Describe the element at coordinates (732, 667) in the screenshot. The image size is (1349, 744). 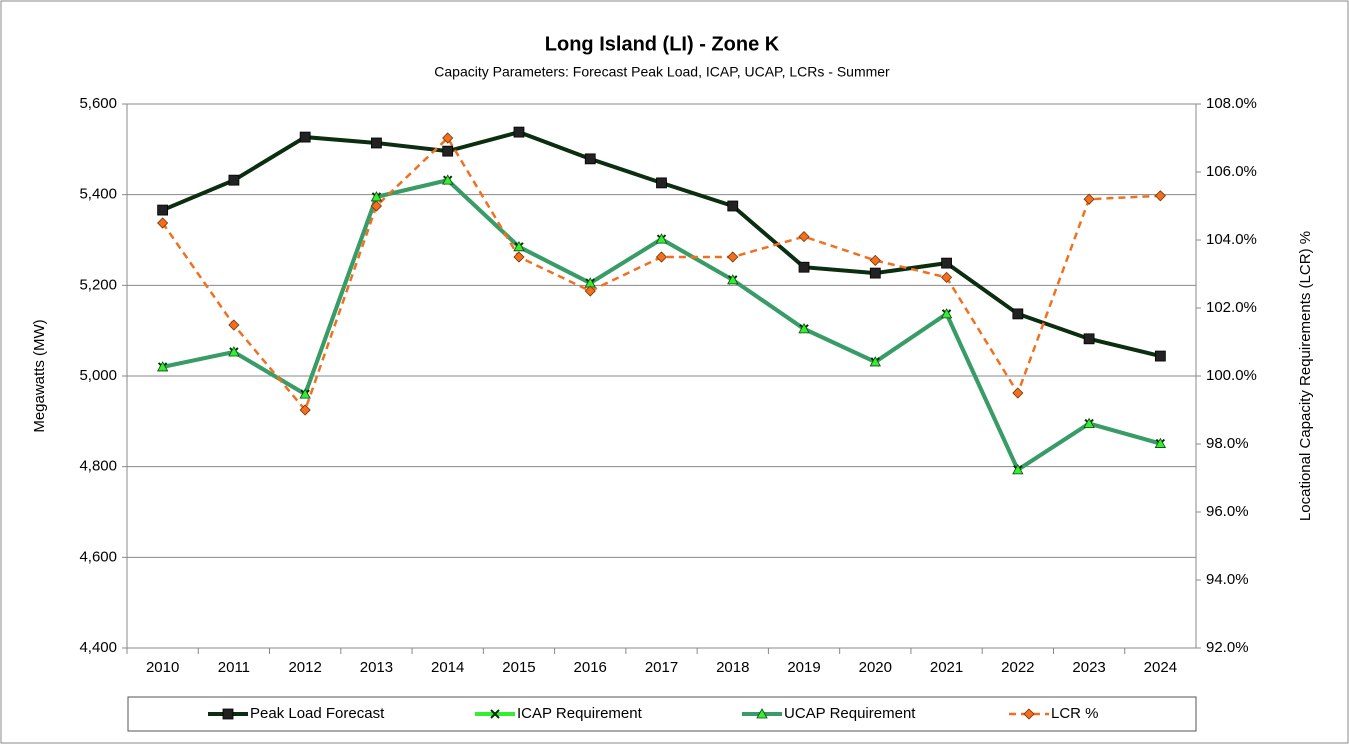
I see `x-tick-label: 2018` at that location.